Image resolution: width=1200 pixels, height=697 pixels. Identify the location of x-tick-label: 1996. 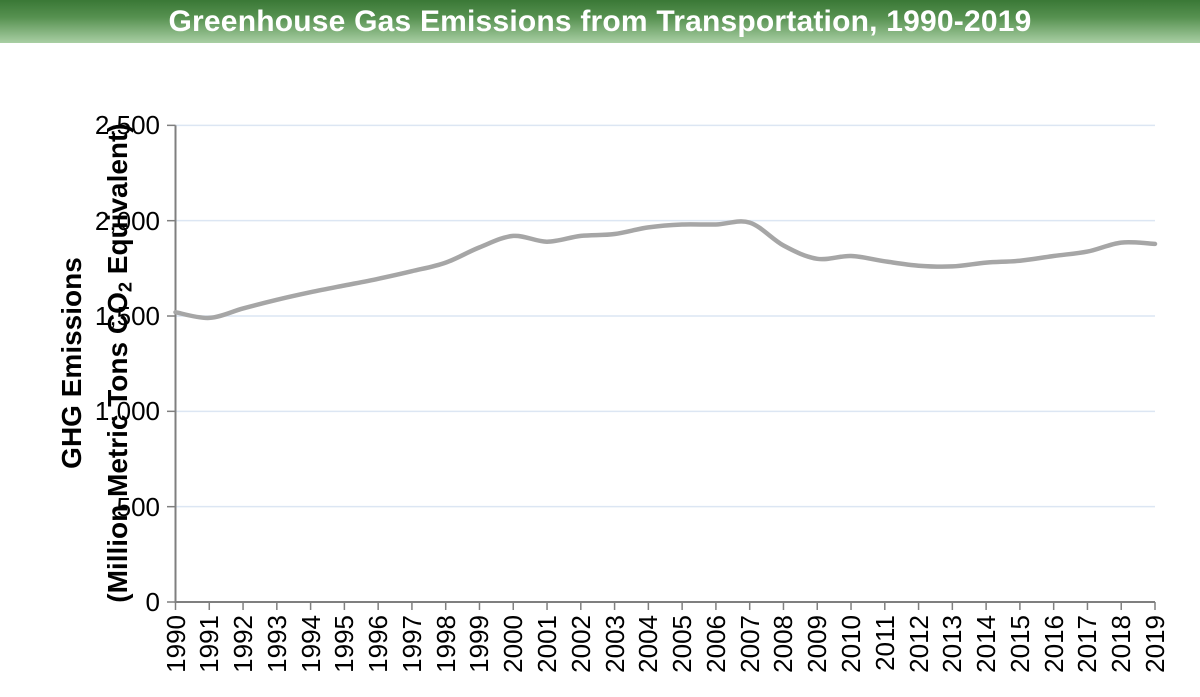
(378, 644).